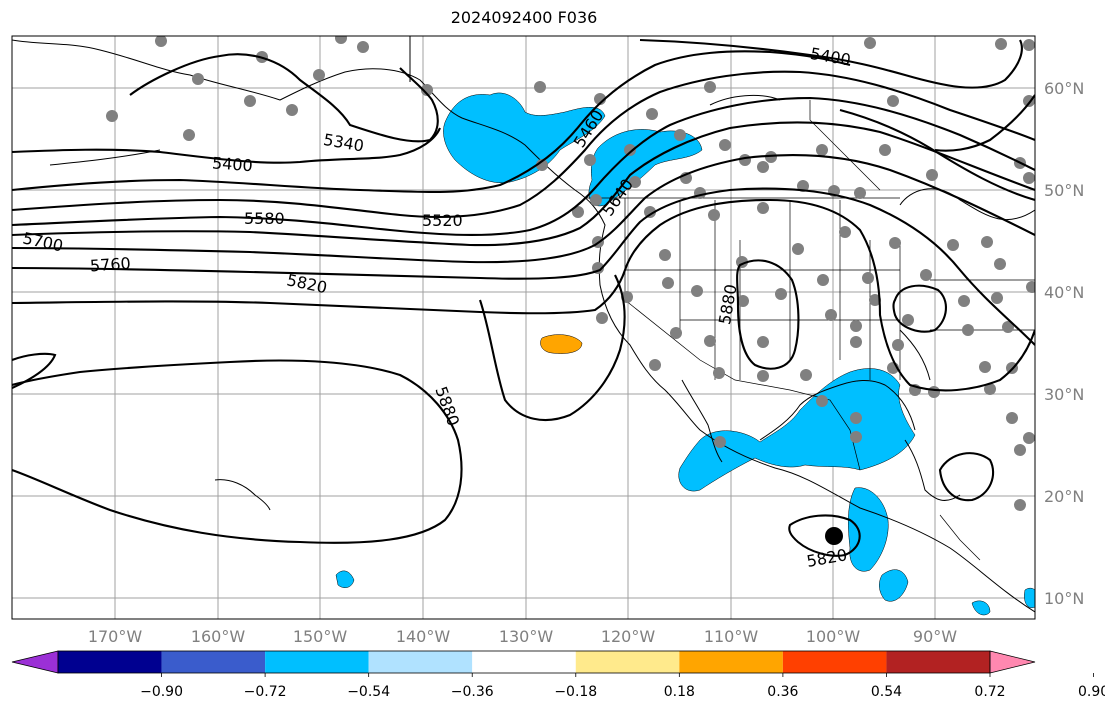 The image size is (1105, 712). Describe the element at coordinates (524, 662) in the screenshot. I see `colorbar-frame` at that location.